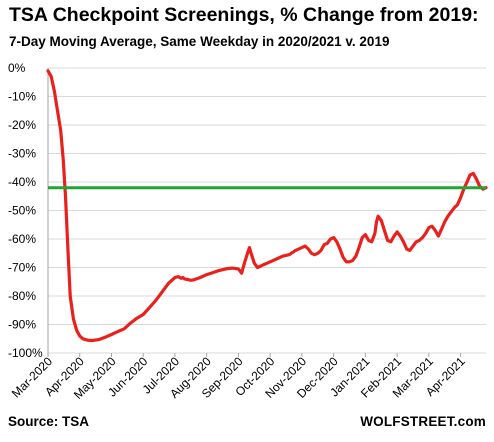  Describe the element at coordinates (22, 125) in the screenshot. I see `y-tick-label: -20%` at that location.